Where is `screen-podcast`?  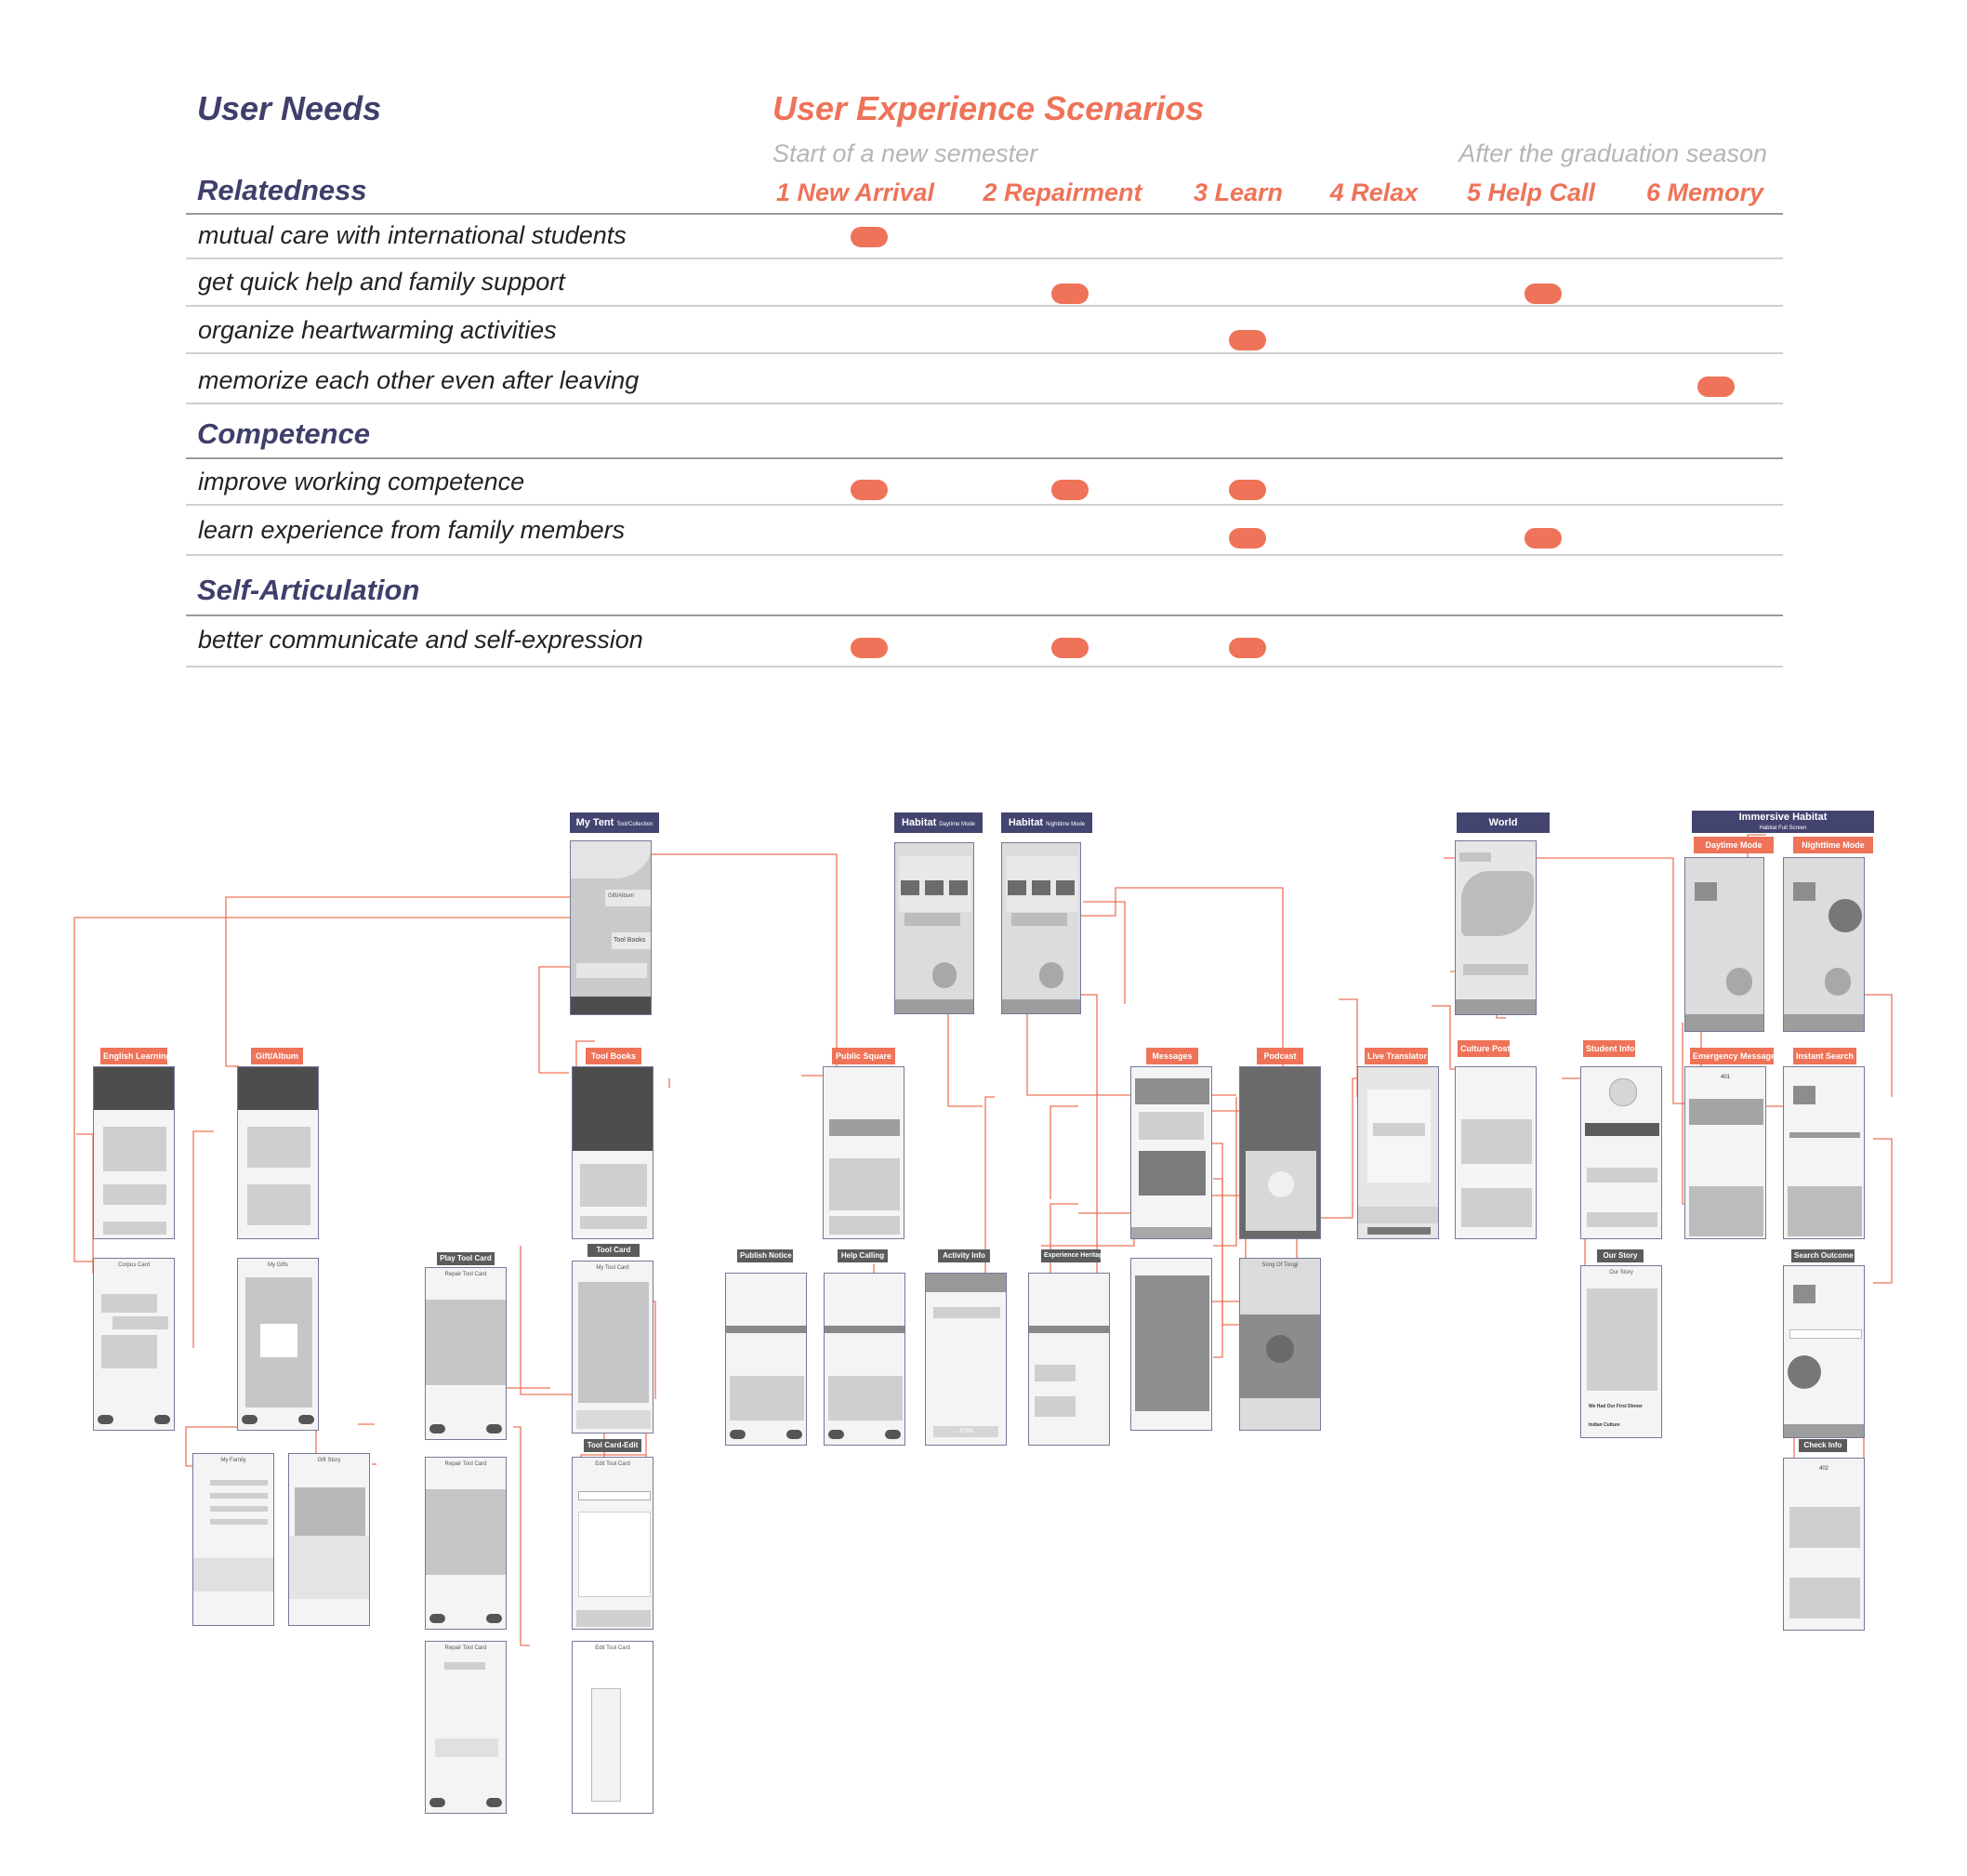 screen-podcast is located at coordinates (1280, 1152).